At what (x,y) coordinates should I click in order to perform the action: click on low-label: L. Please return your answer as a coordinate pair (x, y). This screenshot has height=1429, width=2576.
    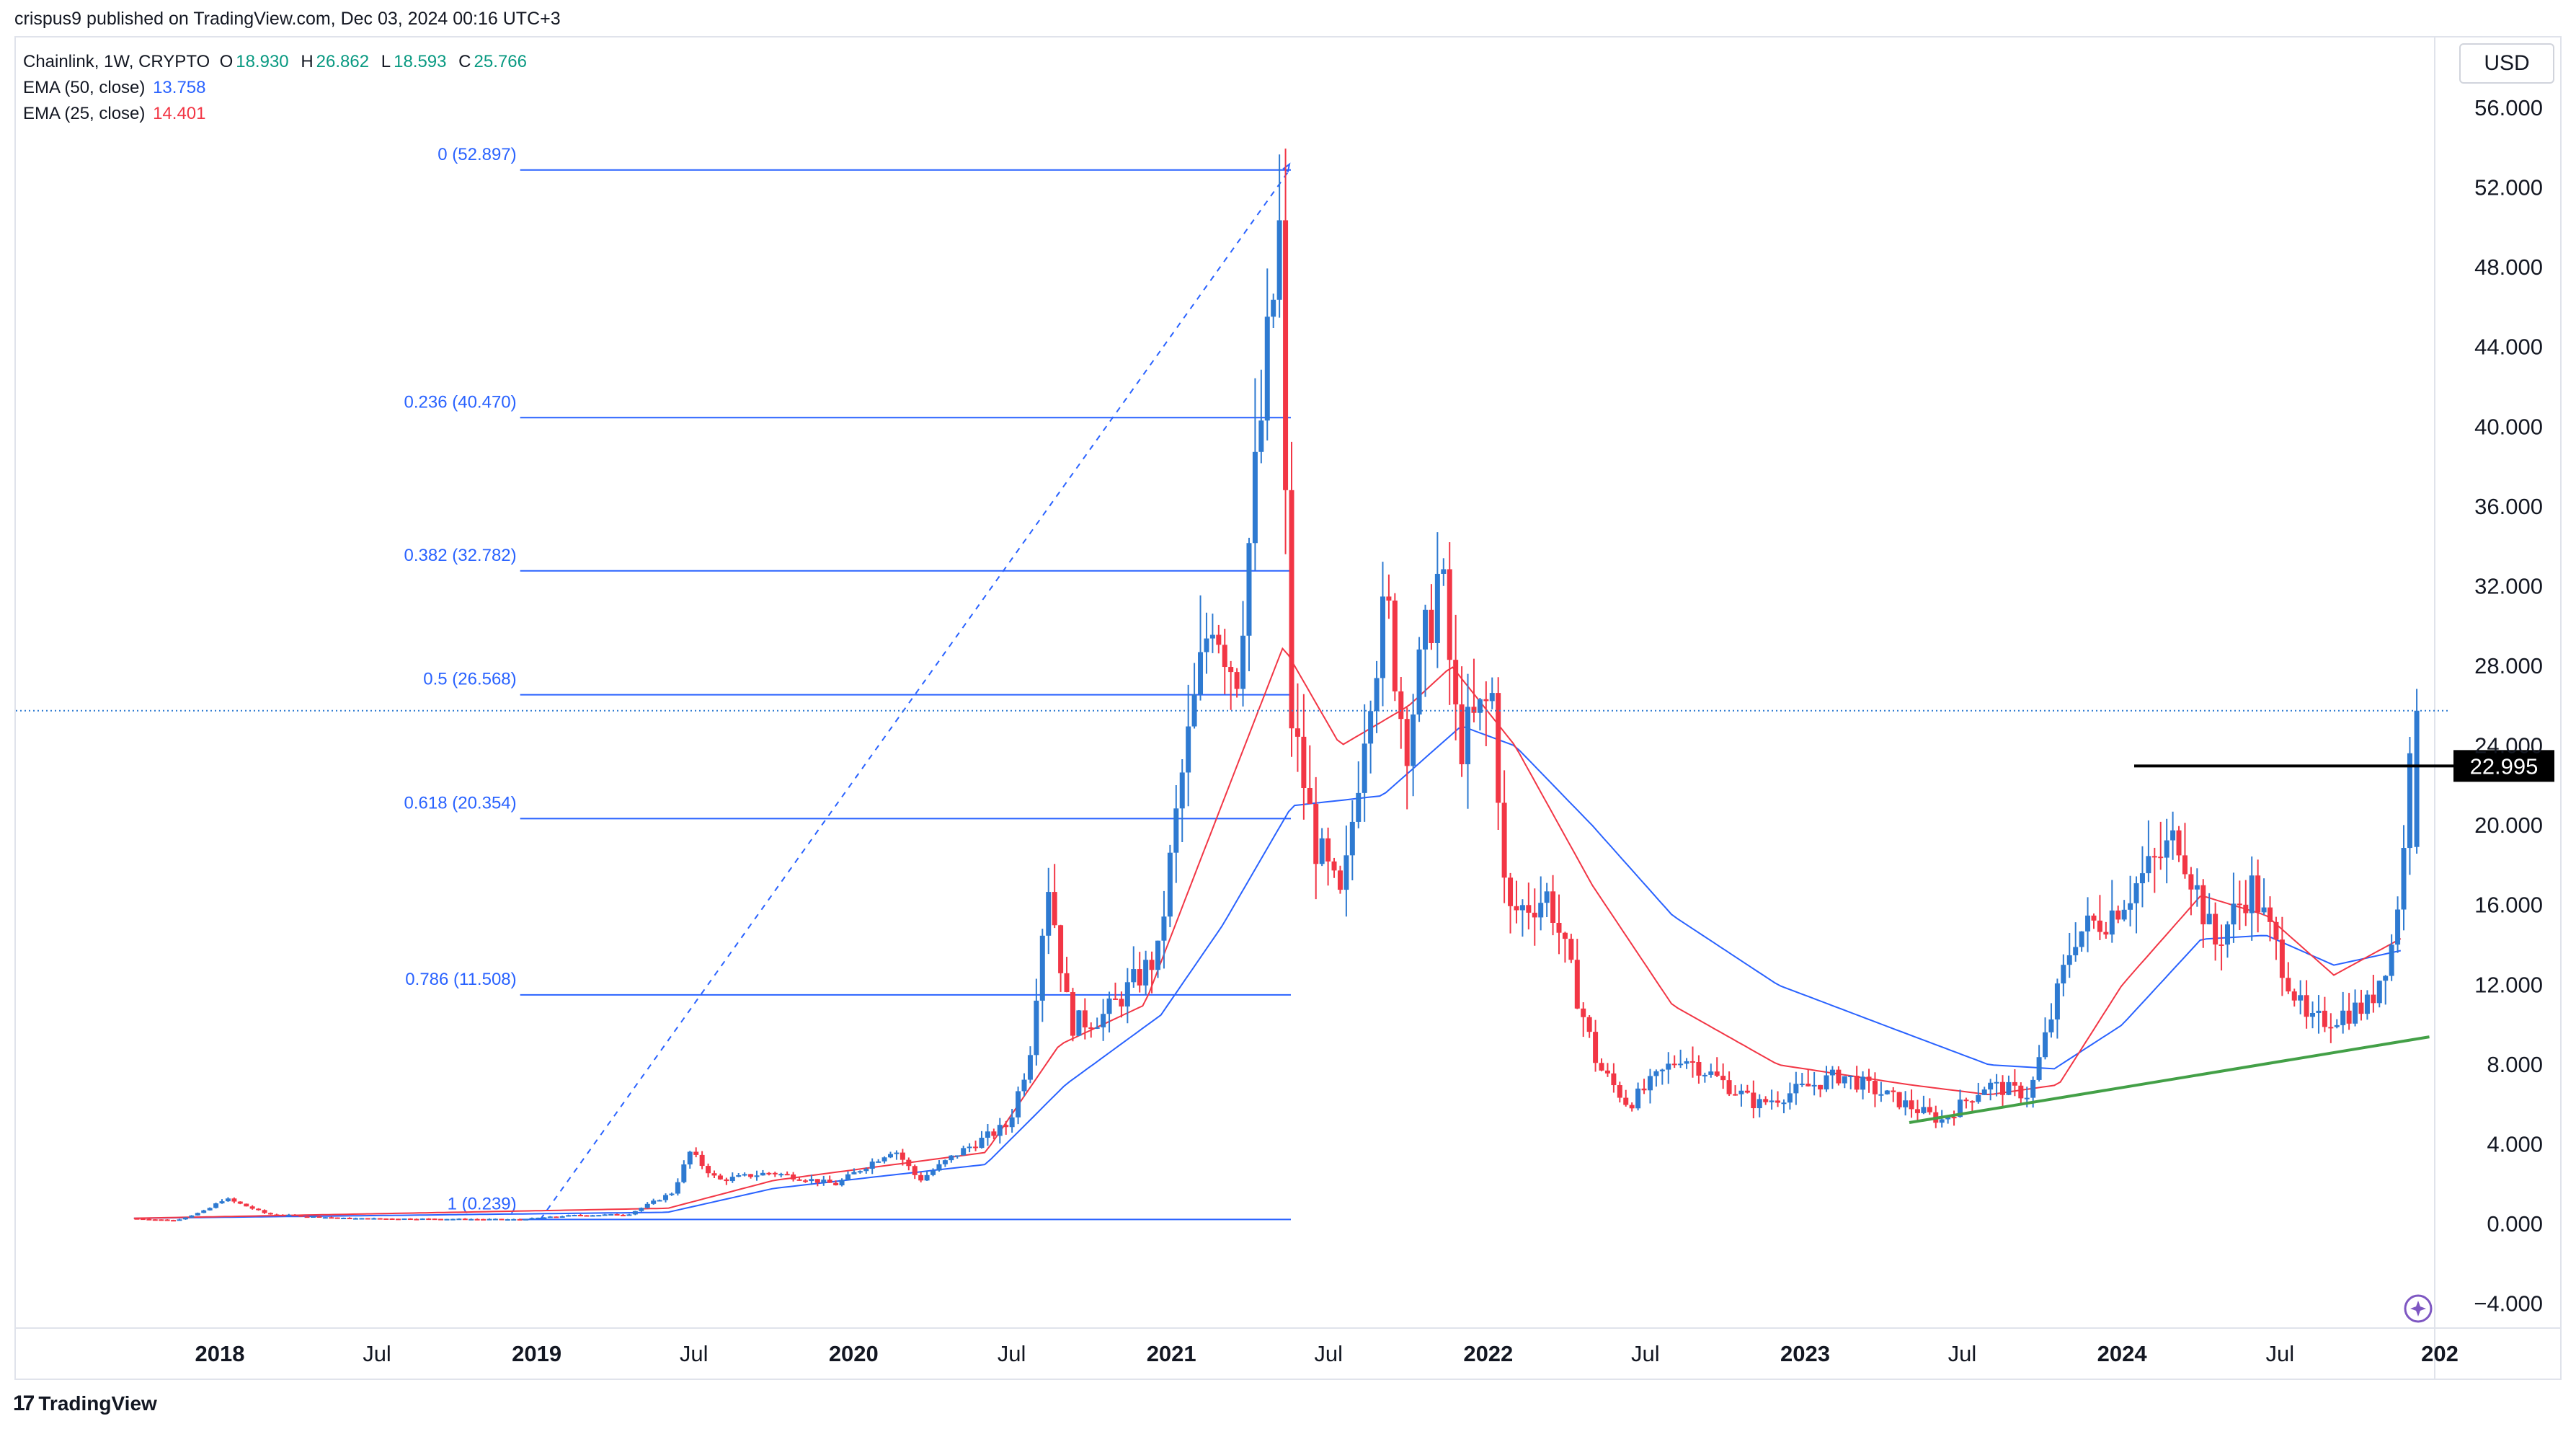
    Looking at the image, I should click on (386, 61).